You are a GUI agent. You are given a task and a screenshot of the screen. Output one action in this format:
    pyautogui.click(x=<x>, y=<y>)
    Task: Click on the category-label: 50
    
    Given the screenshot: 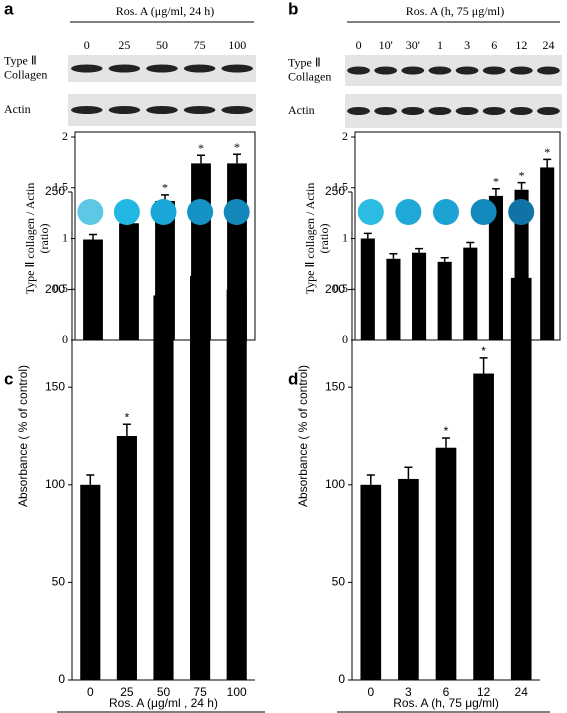 What is the action you would take?
    pyautogui.click(x=164, y=692)
    